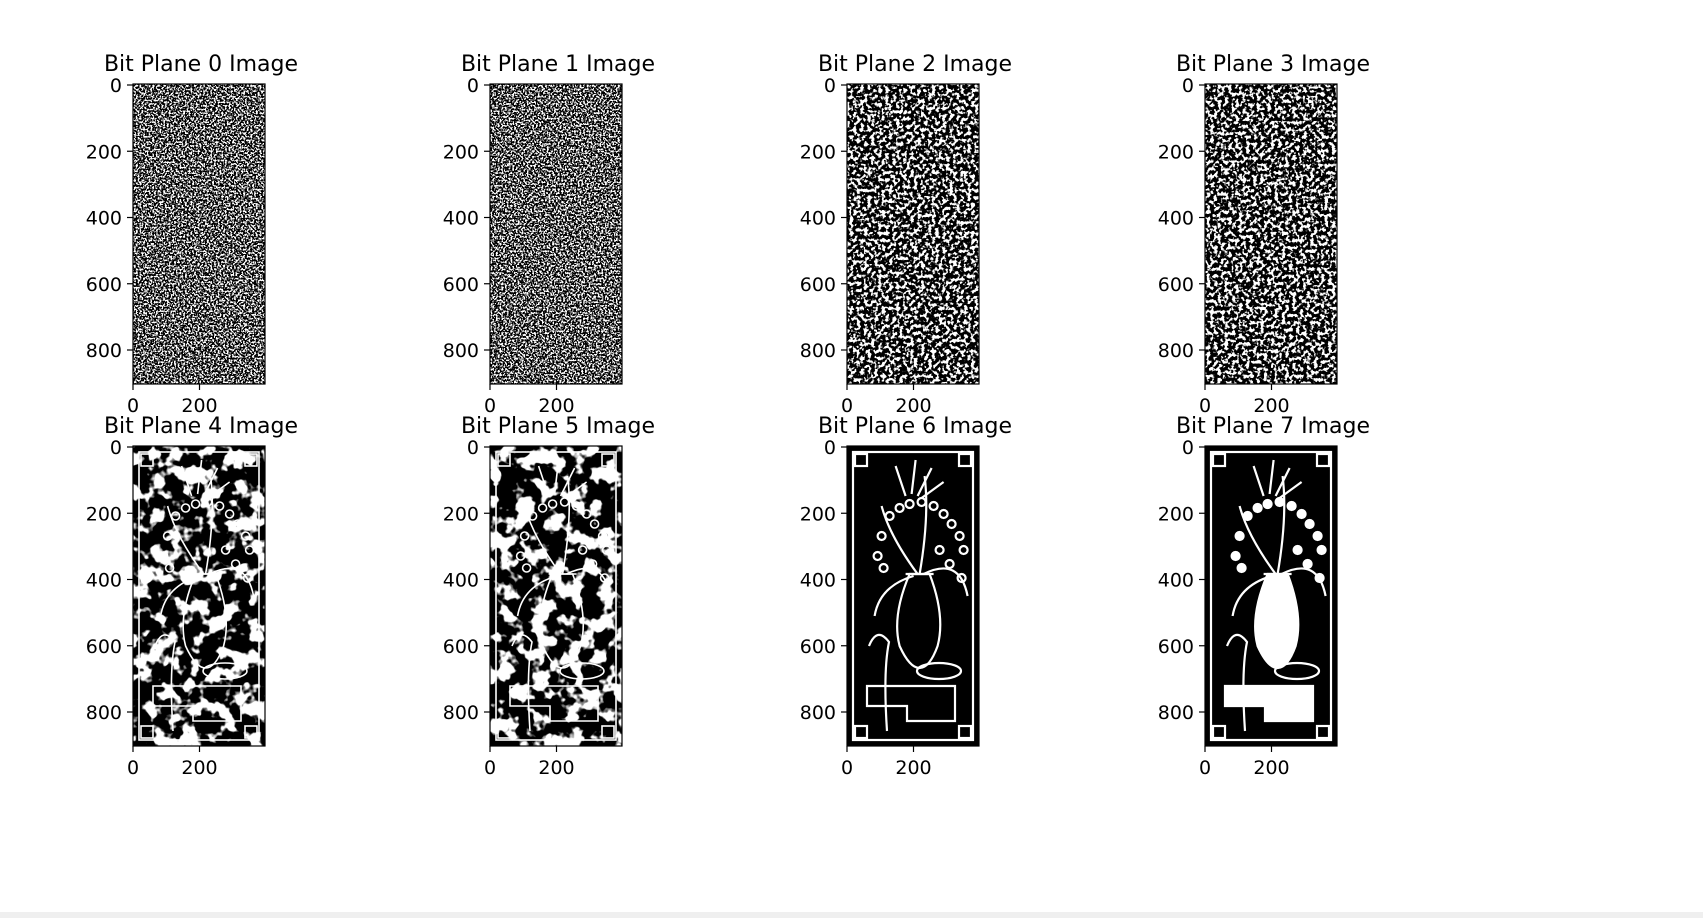 This screenshot has height=918, width=1703. What do you see at coordinates (915, 64) in the screenshot?
I see `panel-title: Bit Plane 2 Image` at bounding box center [915, 64].